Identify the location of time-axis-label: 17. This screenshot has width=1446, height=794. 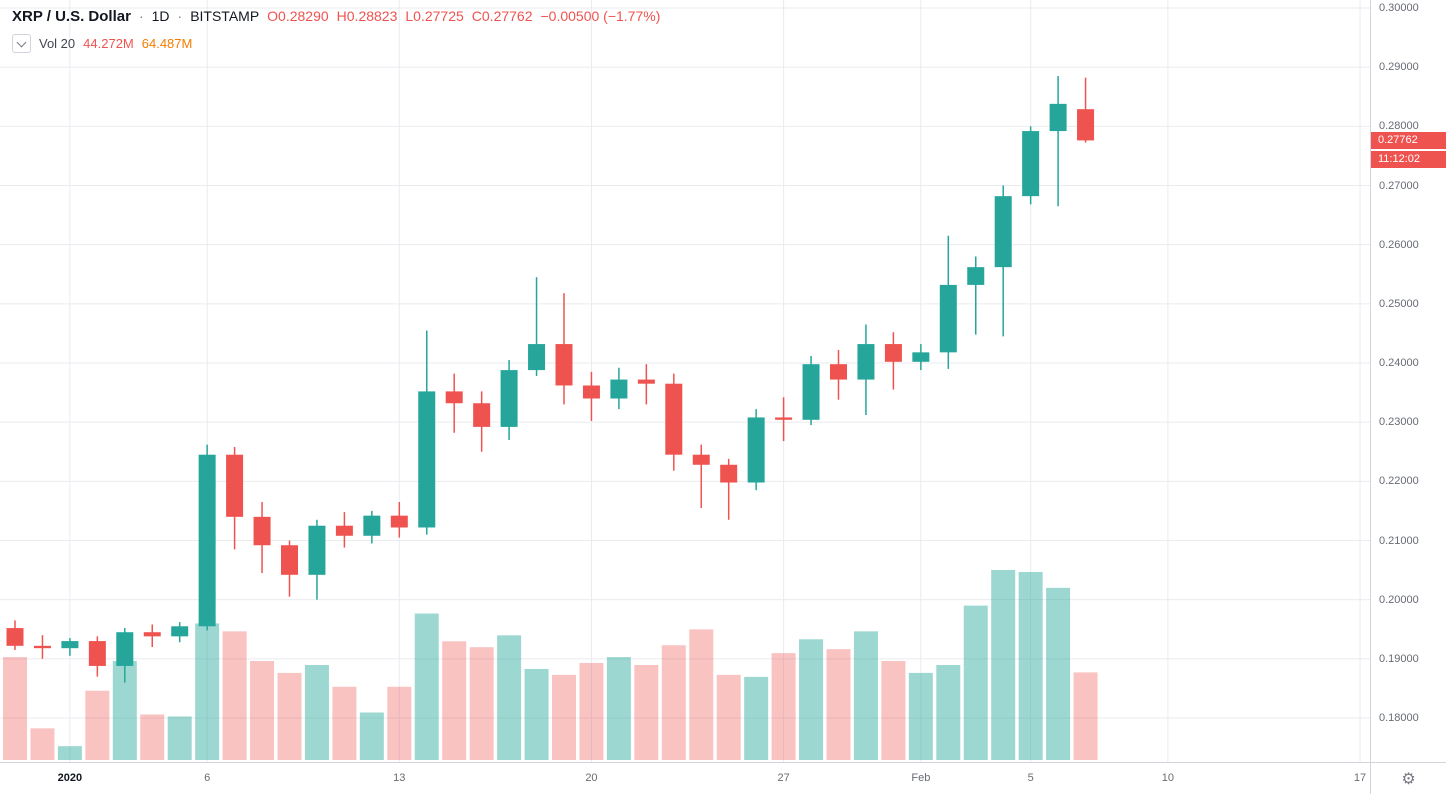
(1360, 778).